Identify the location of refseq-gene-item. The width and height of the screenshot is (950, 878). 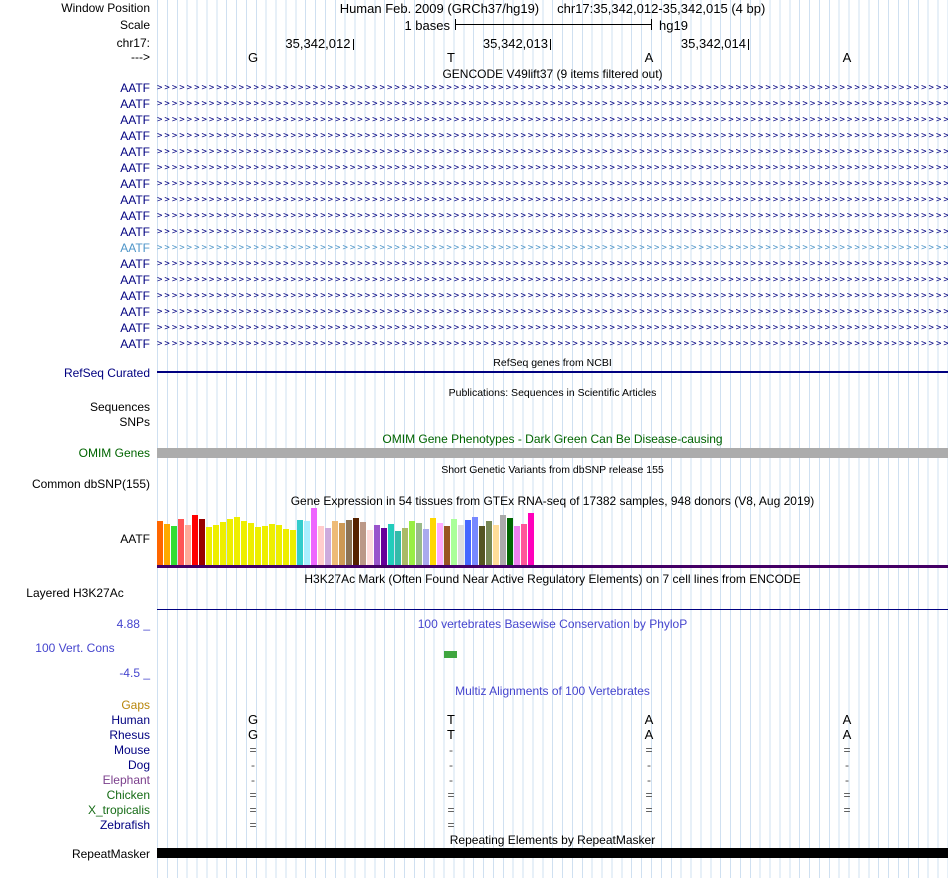
(552, 372).